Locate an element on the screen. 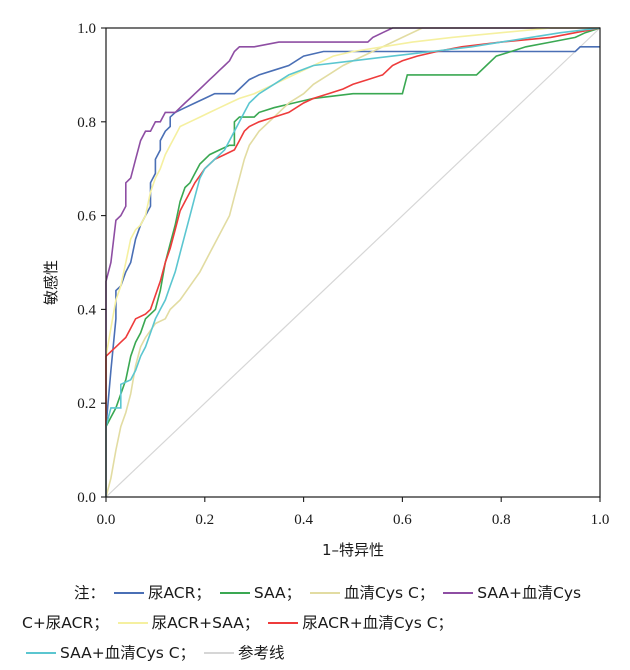 Image resolution: width=630 pixels, height=670 pixels. y-tick-label: 0.8 is located at coordinates (86, 123).